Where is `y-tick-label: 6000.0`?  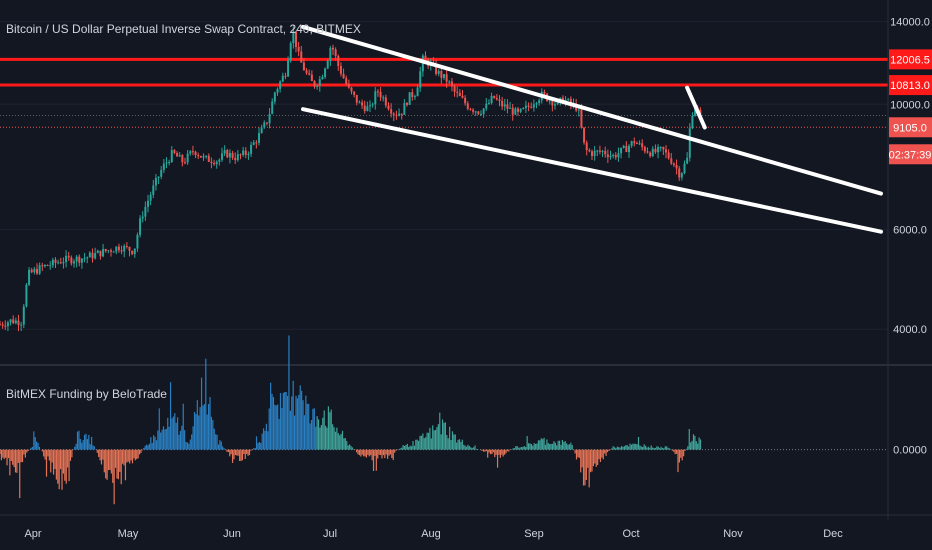
y-tick-label: 6000.0 is located at coordinates (910, 231).